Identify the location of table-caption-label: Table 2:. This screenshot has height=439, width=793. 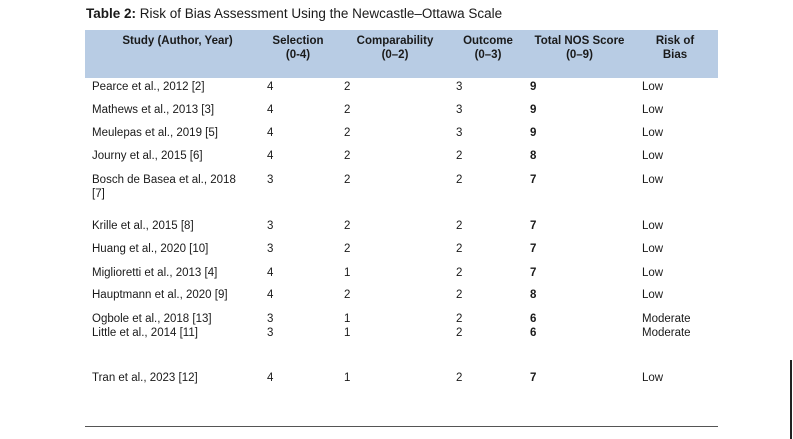
(111, 13).